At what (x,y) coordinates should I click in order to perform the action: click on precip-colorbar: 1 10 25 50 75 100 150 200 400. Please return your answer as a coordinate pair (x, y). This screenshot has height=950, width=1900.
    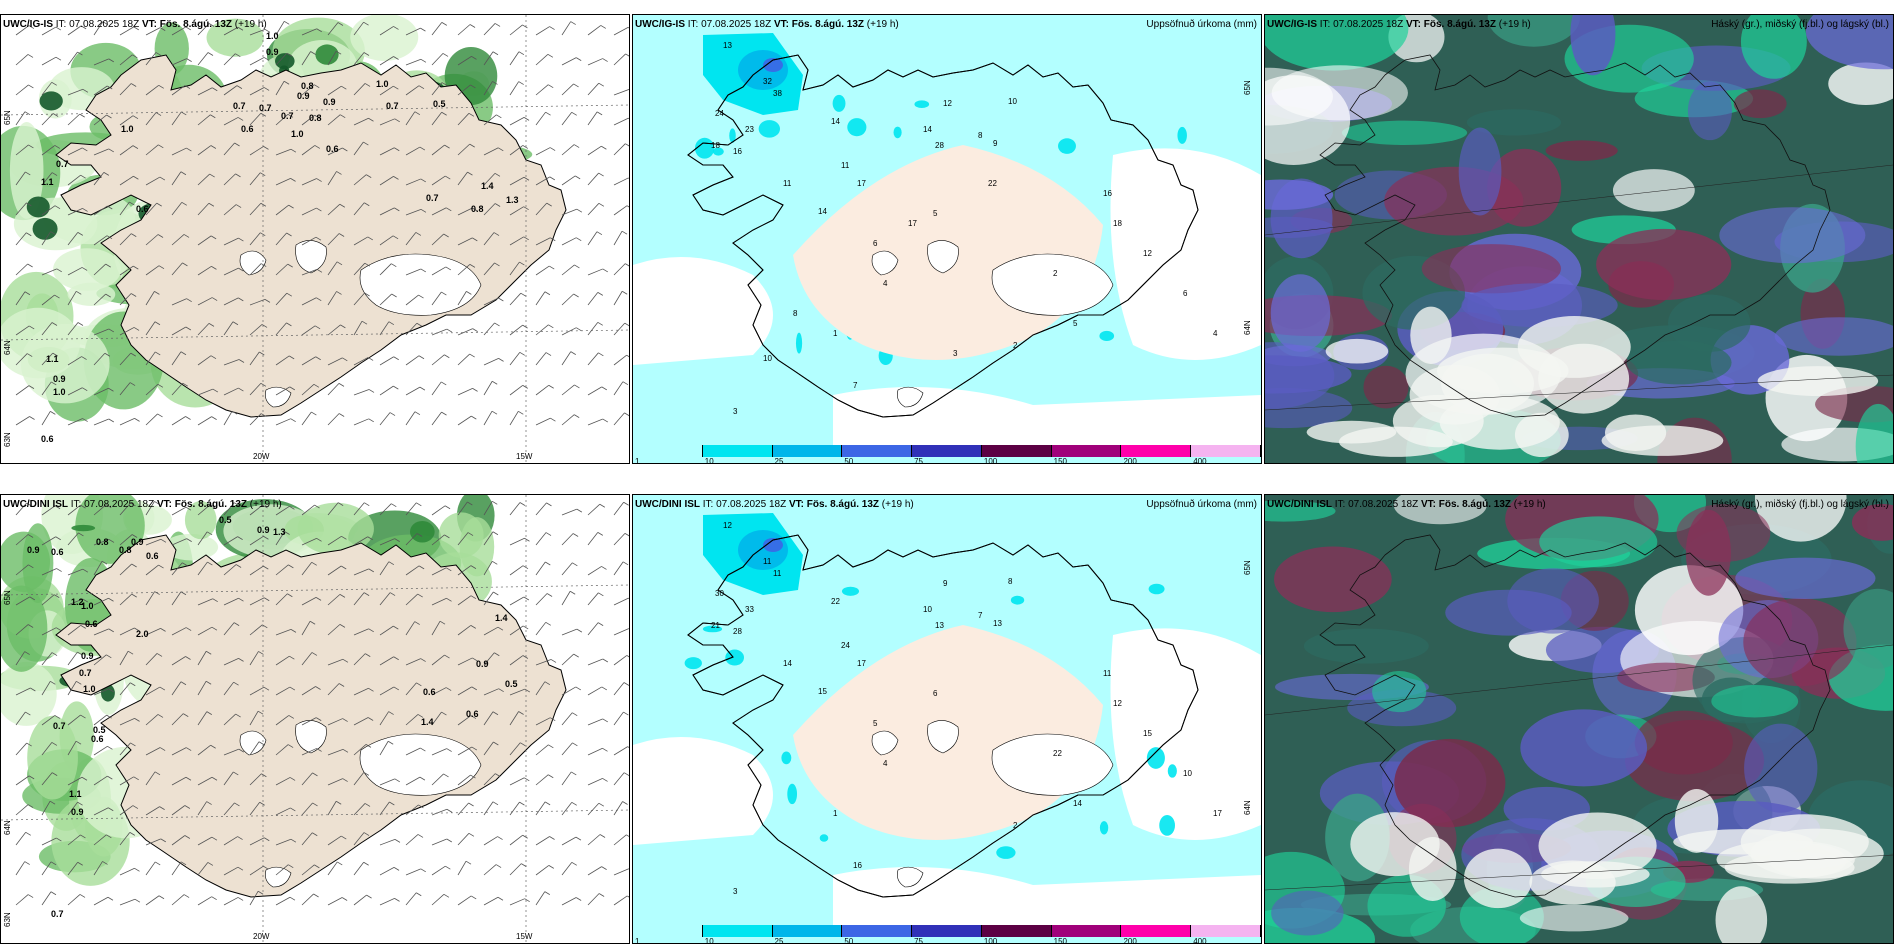
    Looking at the image, I should click on (947, 454).